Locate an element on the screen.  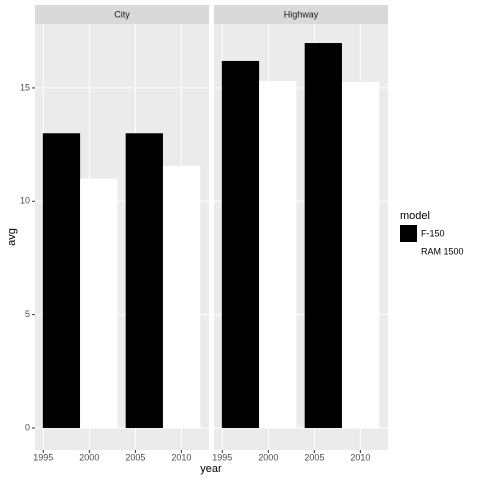
strip-label: City is located at coordinates (122, 14).